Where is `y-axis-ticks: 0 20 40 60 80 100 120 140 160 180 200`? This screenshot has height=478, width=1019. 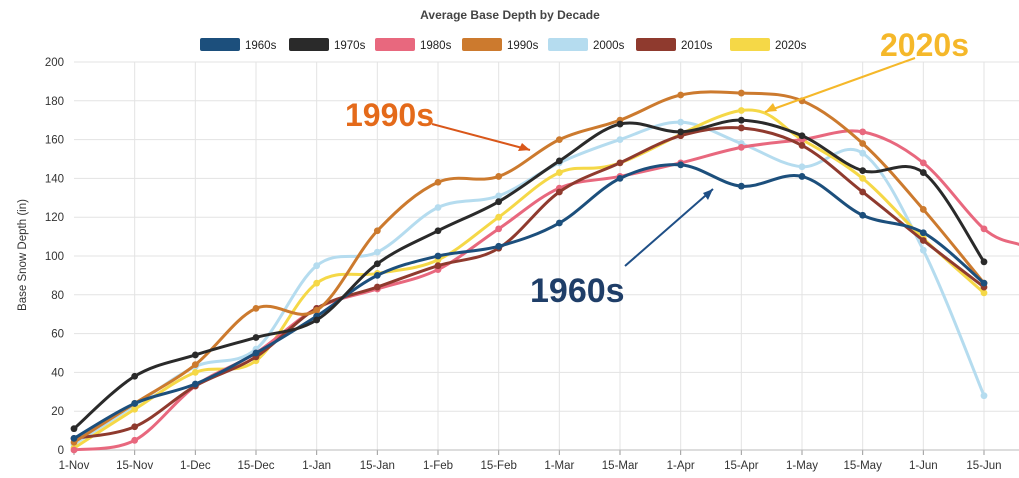 y-axis-ticks: 0 20 40 60 80 100 120 140 160 180 200 is located at coordinates (54, 257).